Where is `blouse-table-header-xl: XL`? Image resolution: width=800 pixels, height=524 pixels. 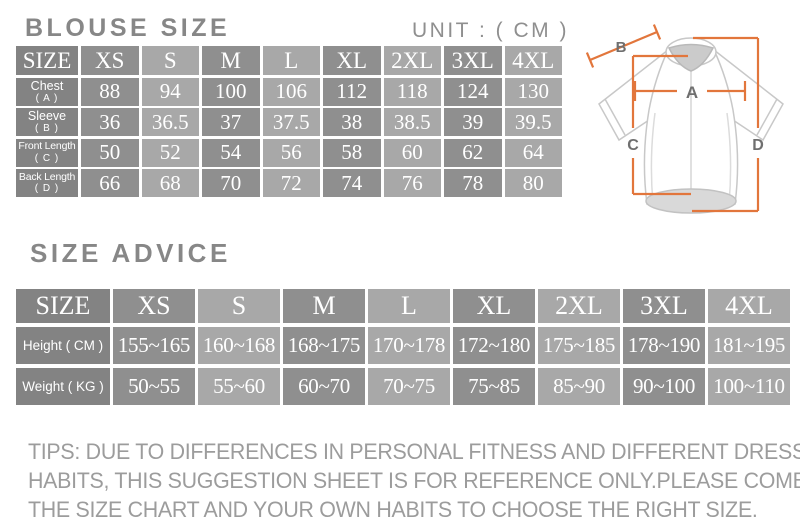
blouse-table-header-xl: XL is located at coordinates (352, 60).